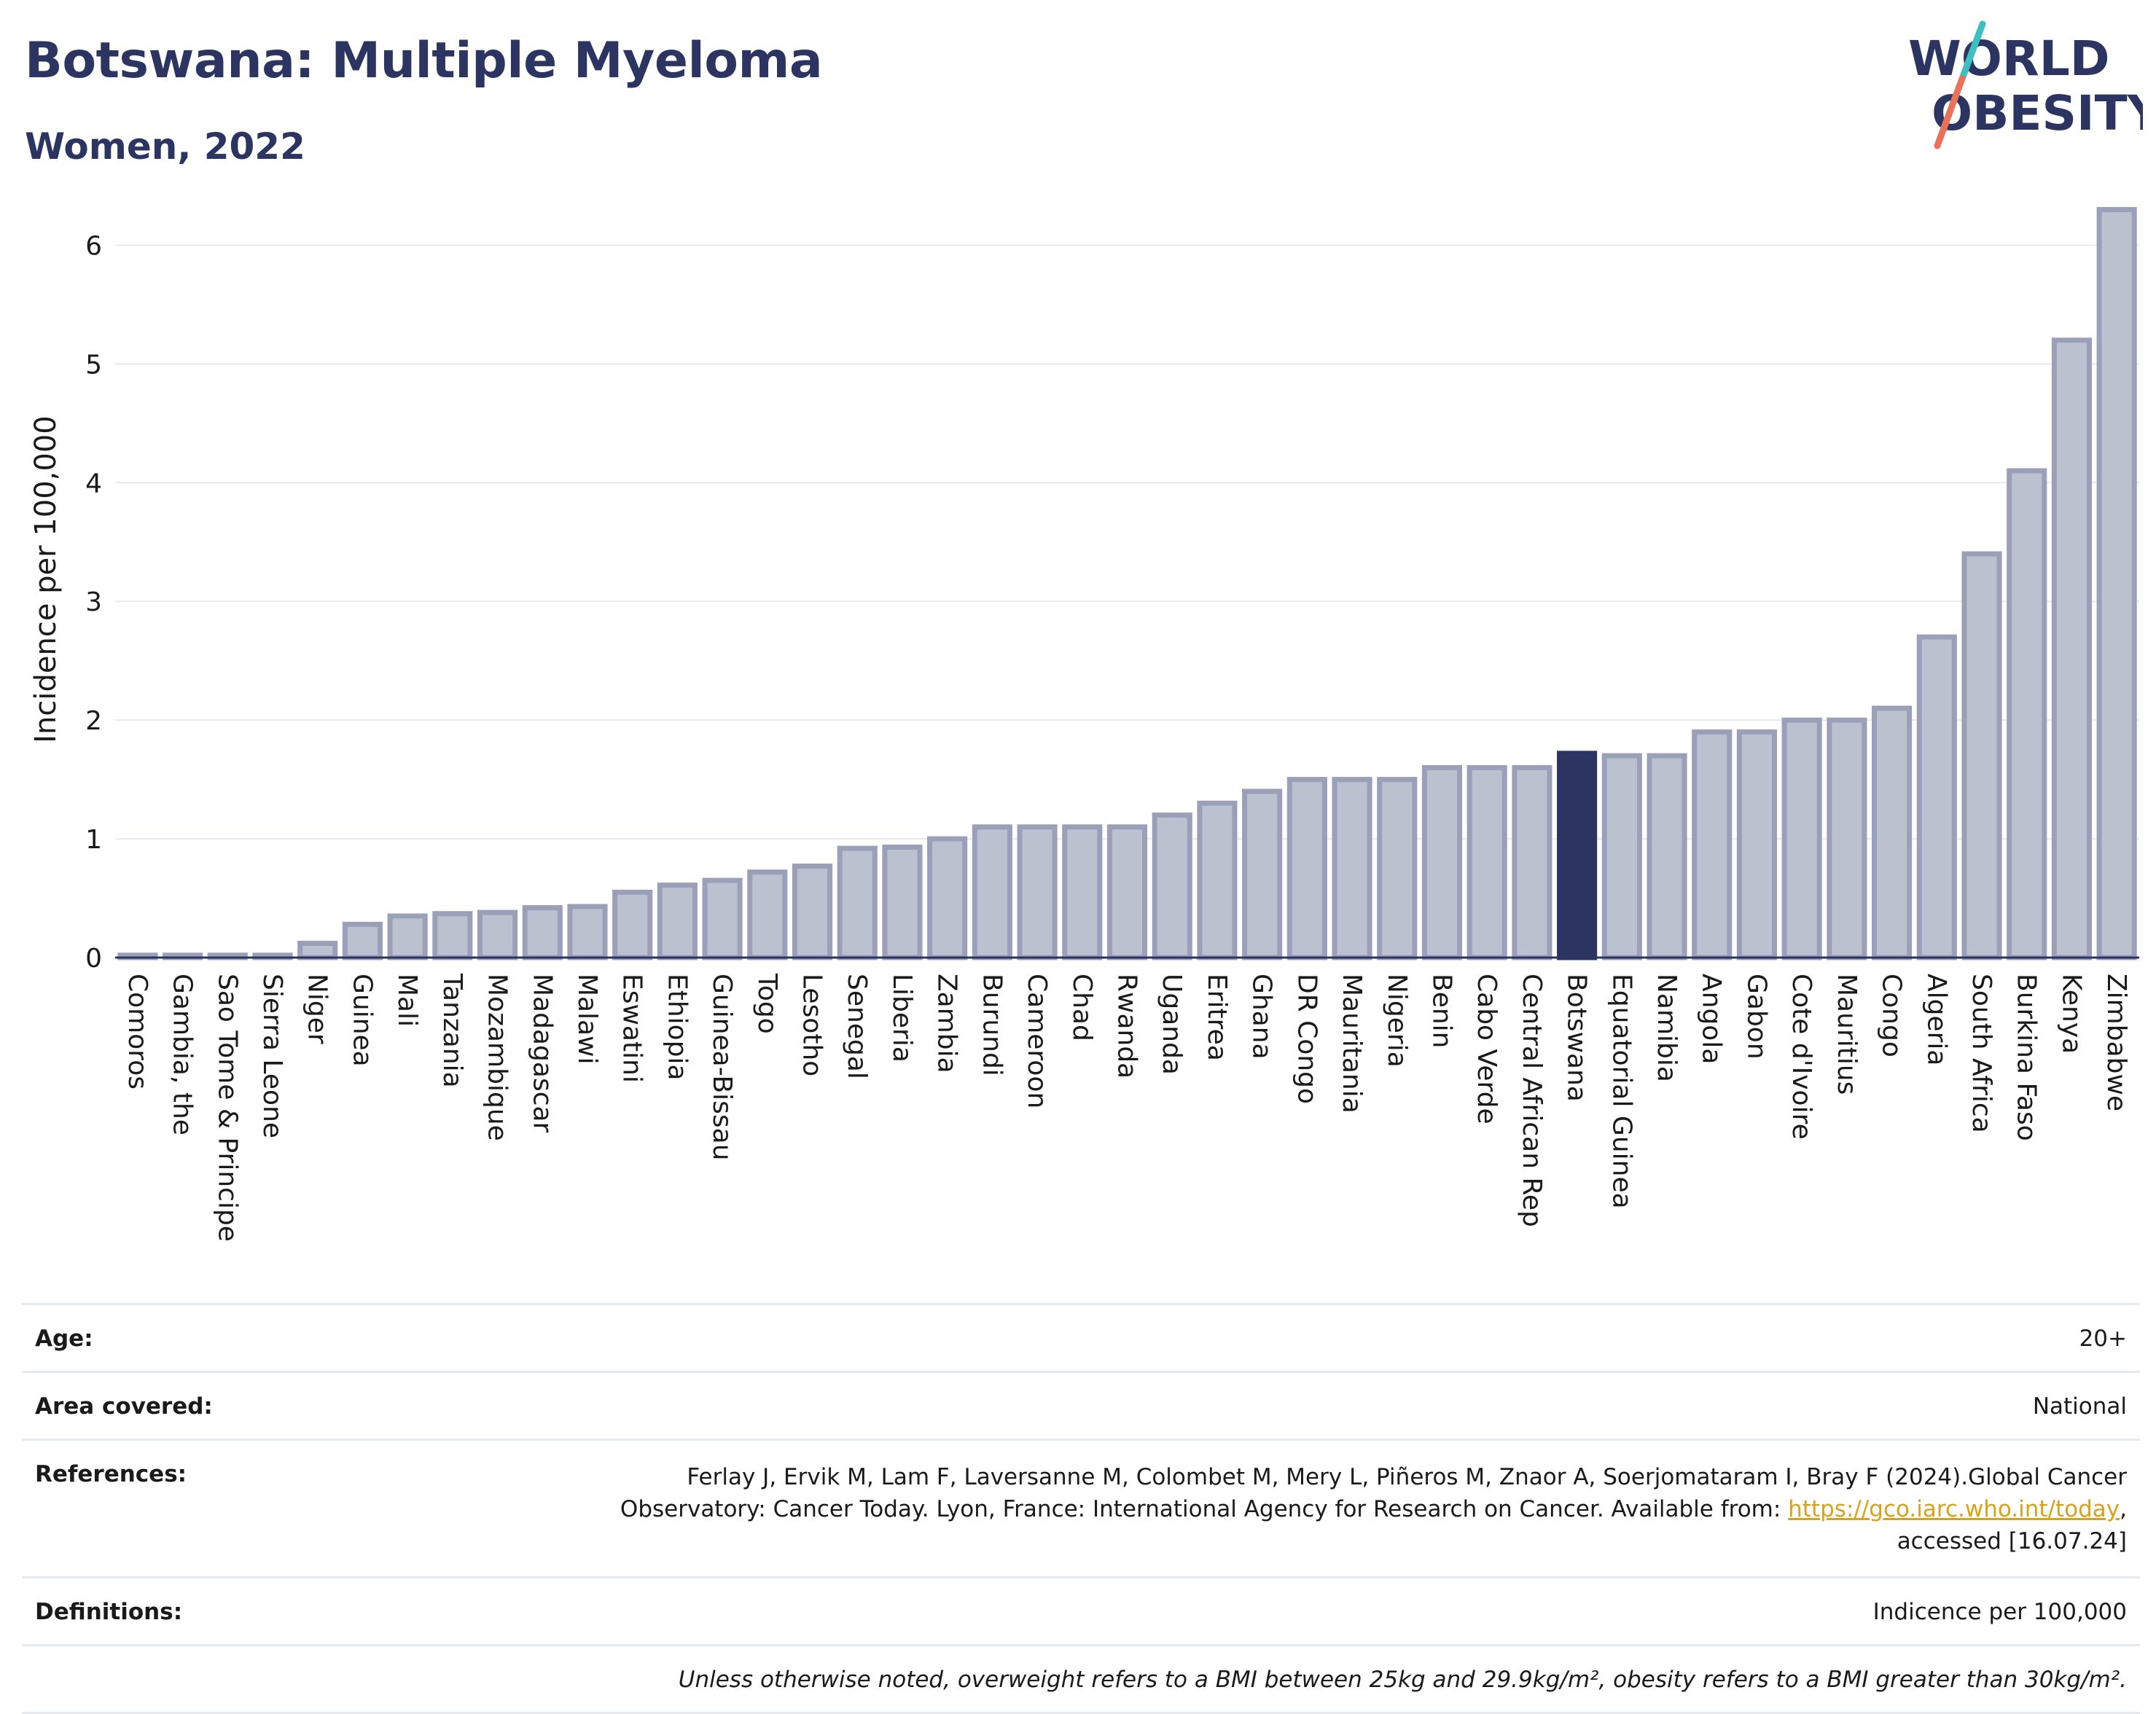 The width and height of the screenshot is (2156, 1714). Describe the element at coordinates (317, 950) in the screenshot. I see `bar-niger` at that location.